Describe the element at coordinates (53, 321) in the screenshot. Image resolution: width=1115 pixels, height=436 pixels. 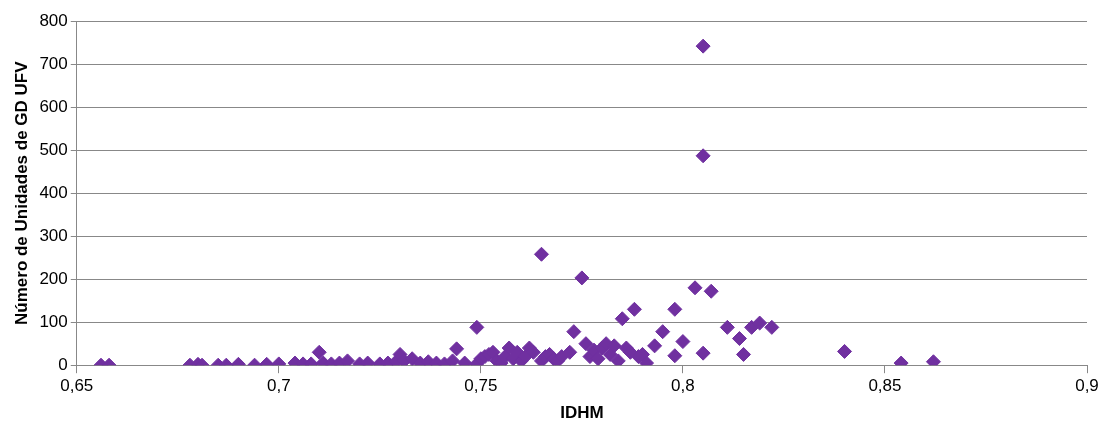
I see `y-tick-label: 100` at that location.